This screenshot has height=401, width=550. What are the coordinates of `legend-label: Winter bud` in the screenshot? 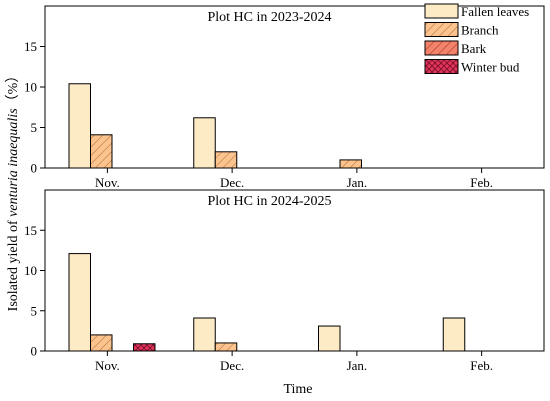 It's located at (490, 67).